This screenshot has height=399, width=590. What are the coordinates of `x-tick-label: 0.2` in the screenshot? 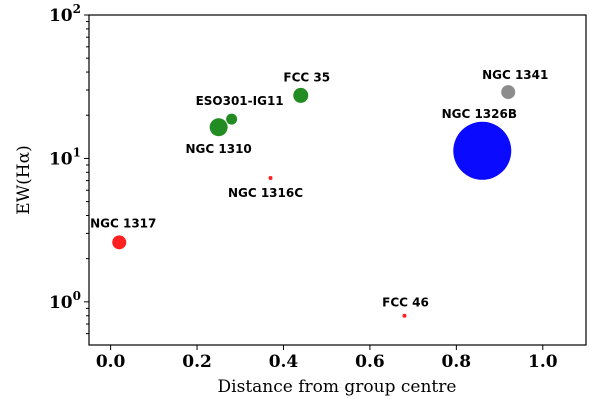 It's located at (197, 362).